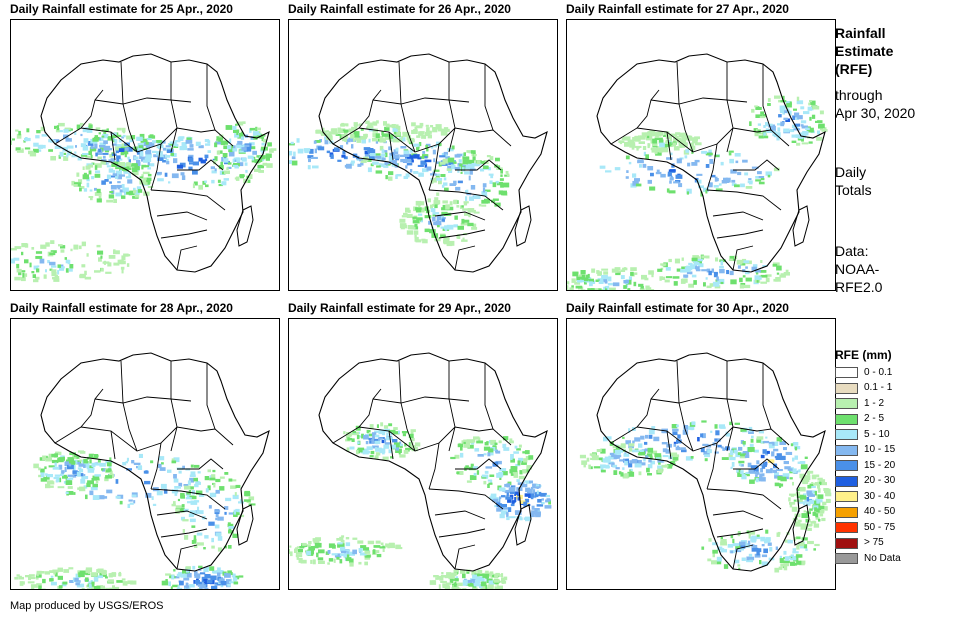 The image size is (967, 626). I want to click on africa-map-svg, so click(705, 462).